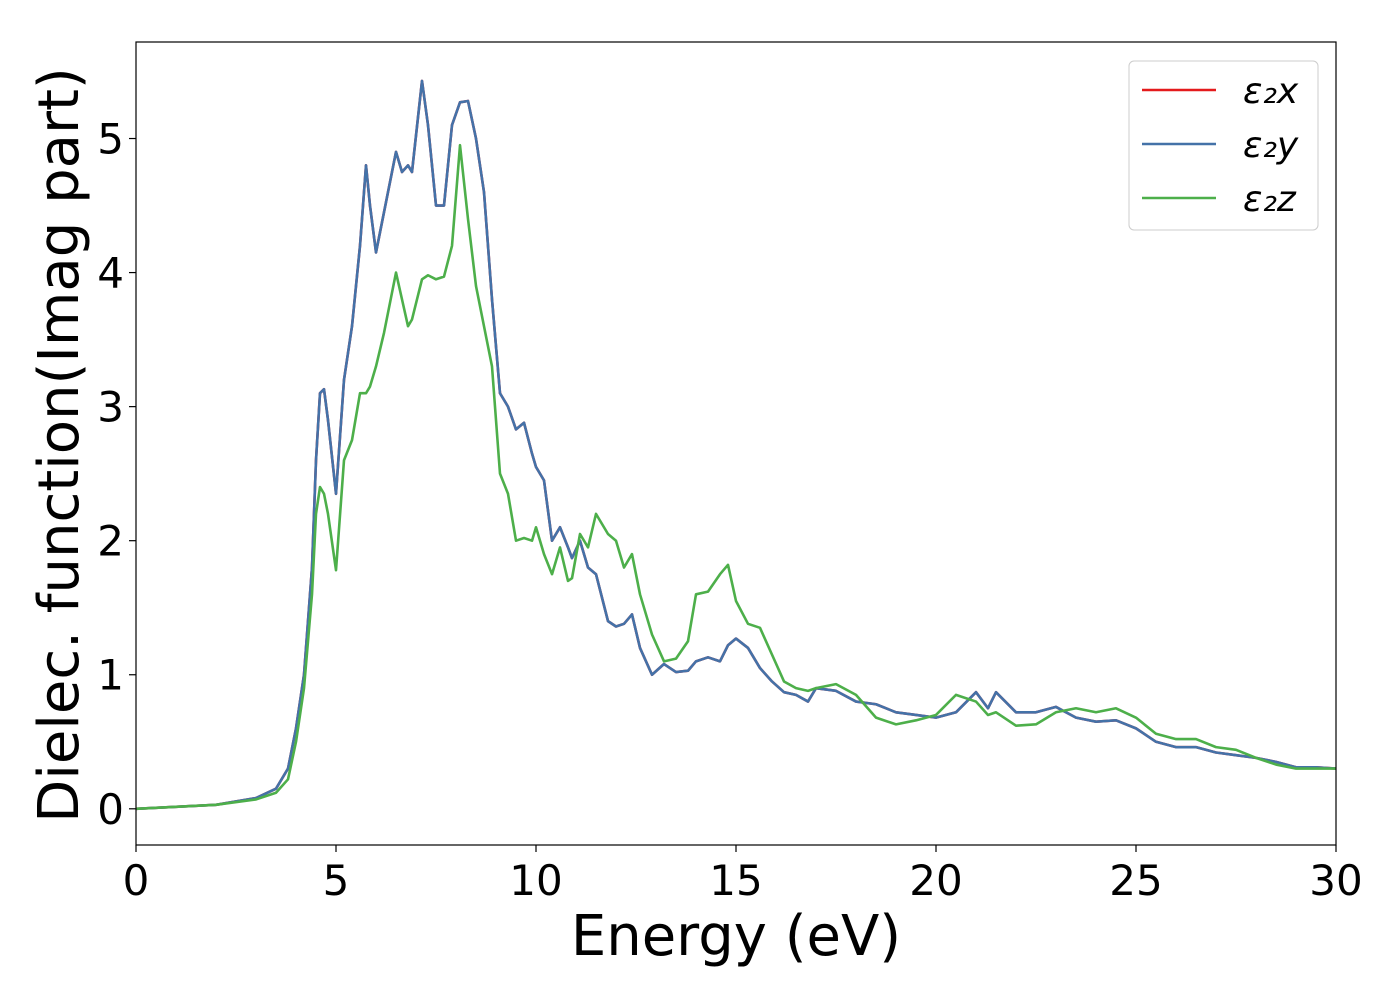 The image size is (1400, 1000). Describe the element at coordinates (110, 273) in the screenshot. I see `y-tick-label: 4` at that location.